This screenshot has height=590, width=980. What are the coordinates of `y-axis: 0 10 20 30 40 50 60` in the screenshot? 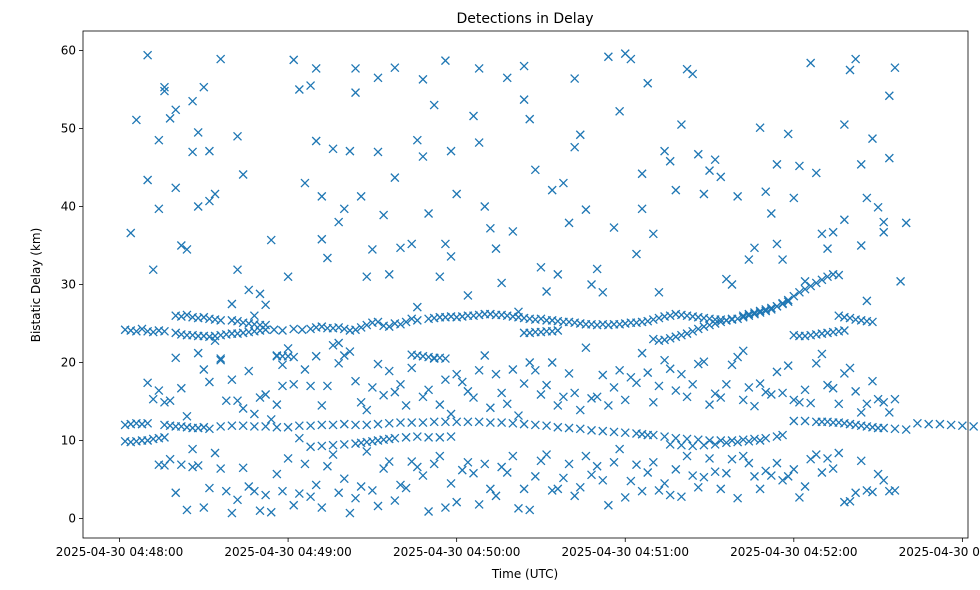 It's located at (72, 285).